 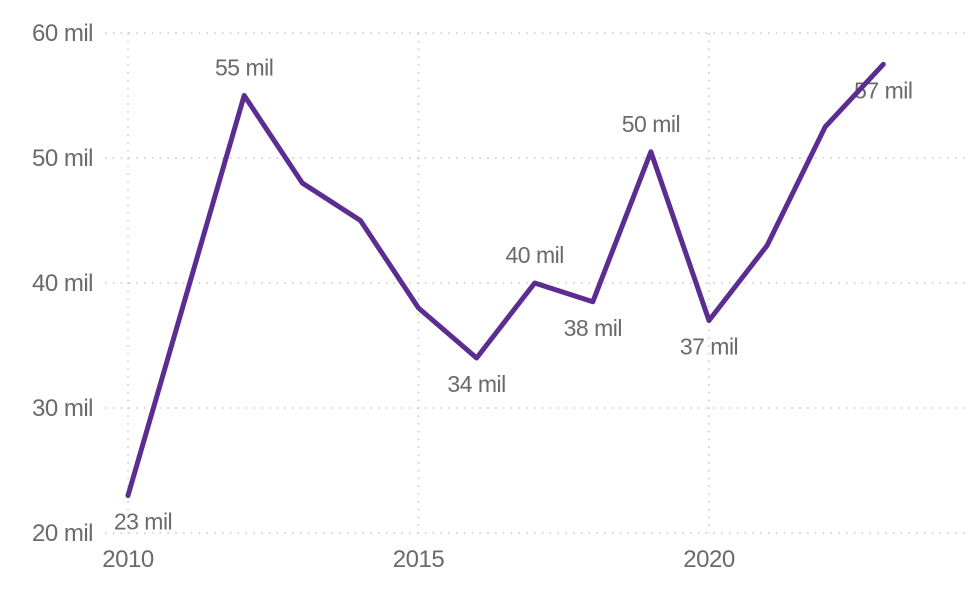 What do you see at coordinates (883, 90) in the screenshot?
I see `data-label: 57 mil` at bounding box center [883, 90].